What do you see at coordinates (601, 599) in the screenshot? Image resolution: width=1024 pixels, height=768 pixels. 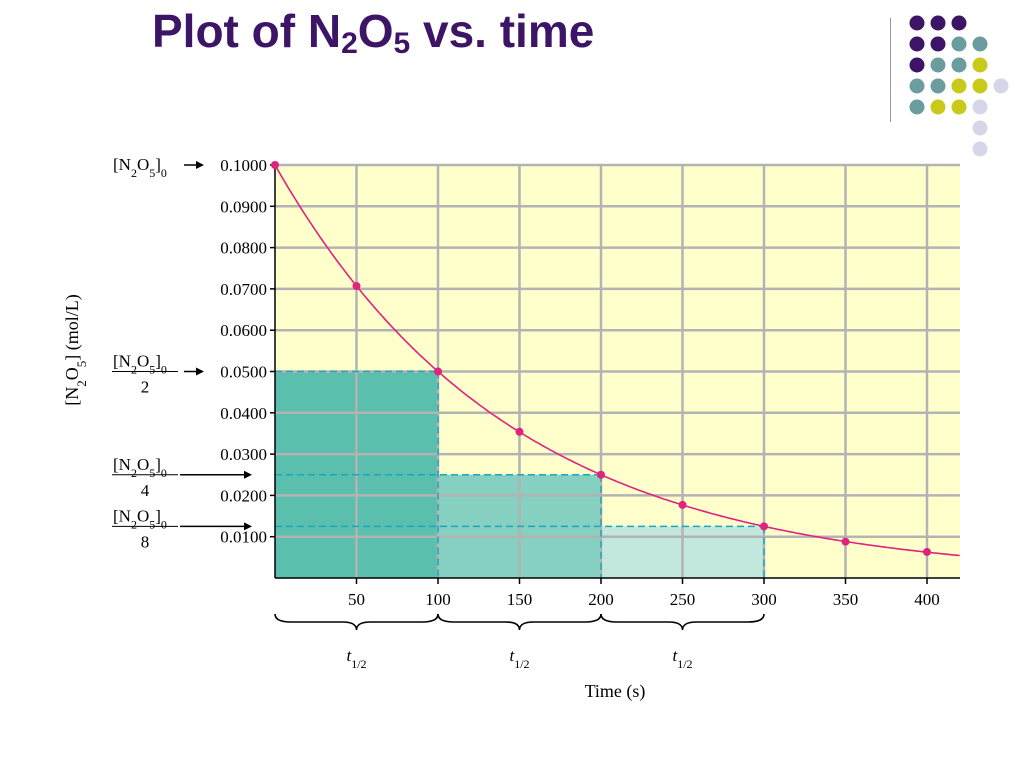 I see `x-tick-label: 200` at bounding box center [601, 599].